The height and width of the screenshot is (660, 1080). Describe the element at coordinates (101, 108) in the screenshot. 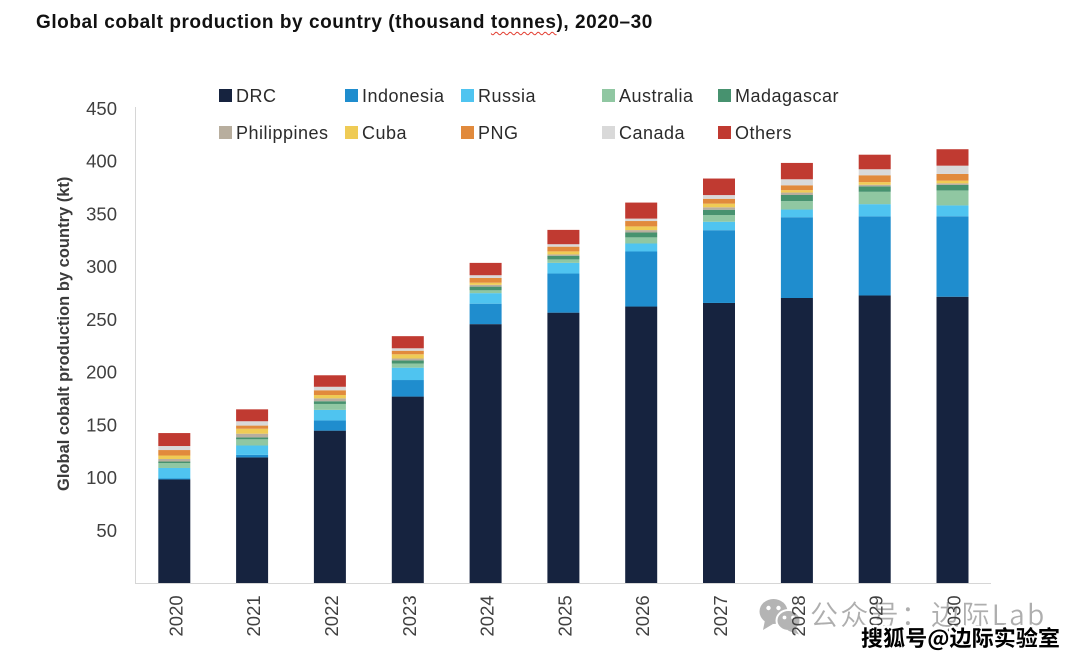

I see `svg-text: 450` at that location.